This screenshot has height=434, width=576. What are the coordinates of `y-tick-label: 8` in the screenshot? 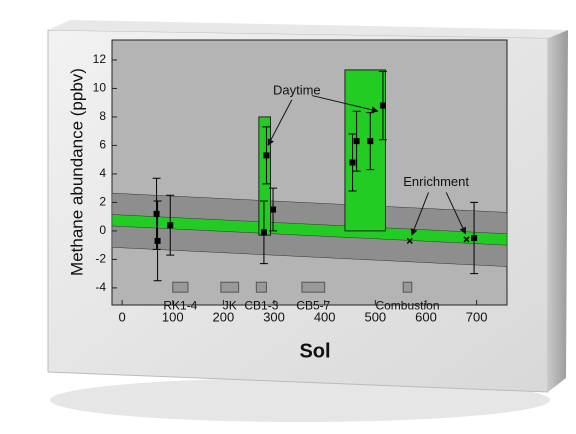 It's located at (102, 116).